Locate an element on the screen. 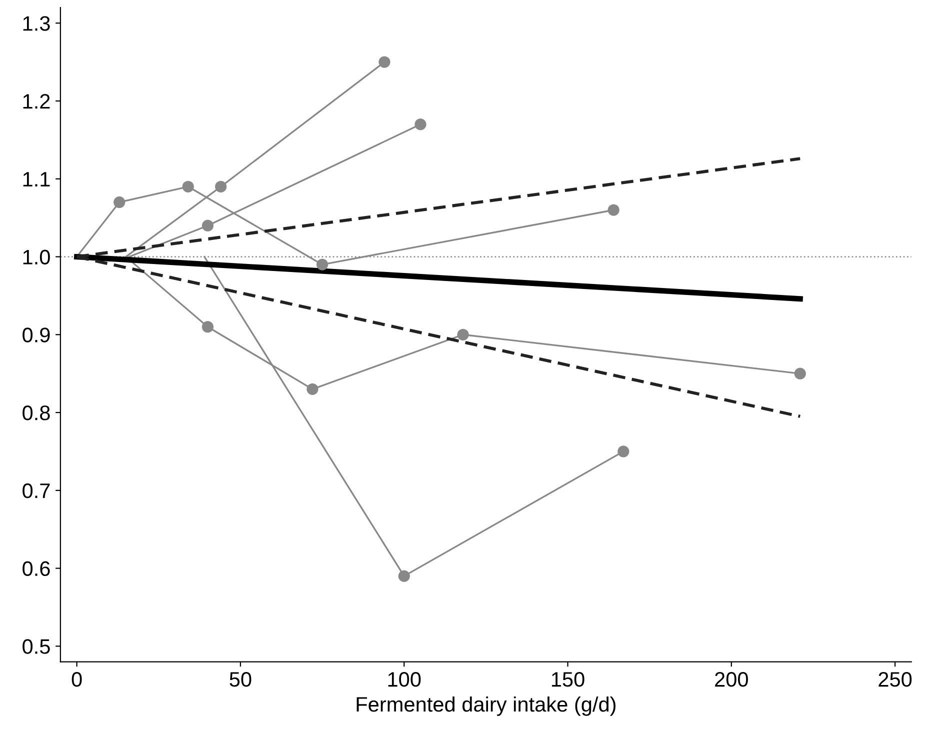 Image resolution: width=930 pixels, height=752 pixels. y-tick-label: 0.6 is located at coordinates (36, 568).